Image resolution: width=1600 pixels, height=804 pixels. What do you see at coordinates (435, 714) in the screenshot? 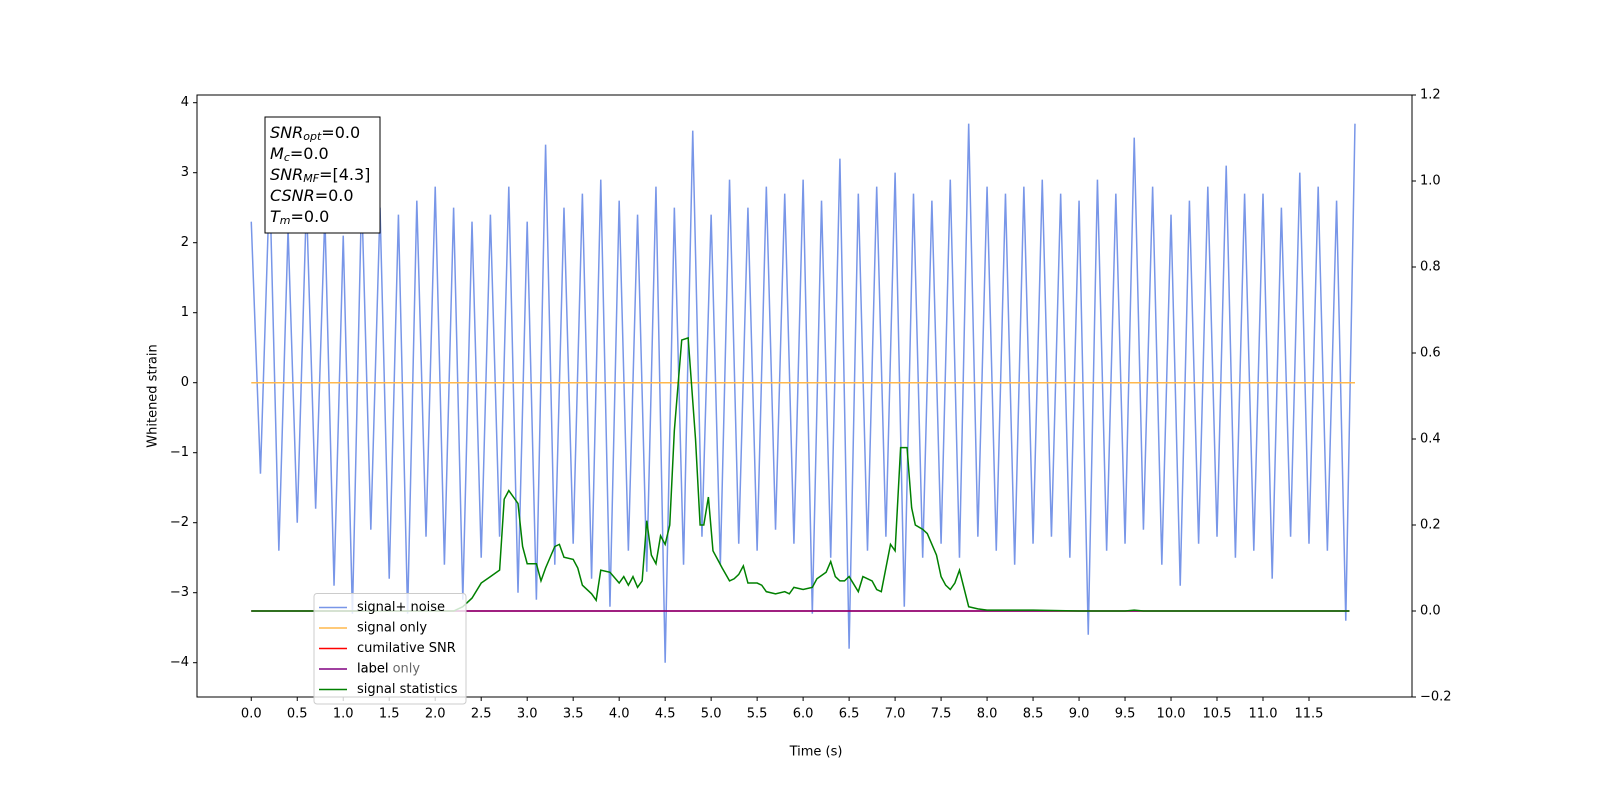
I see `x-tick-label: 2.0` at bounding box center [435, 714].